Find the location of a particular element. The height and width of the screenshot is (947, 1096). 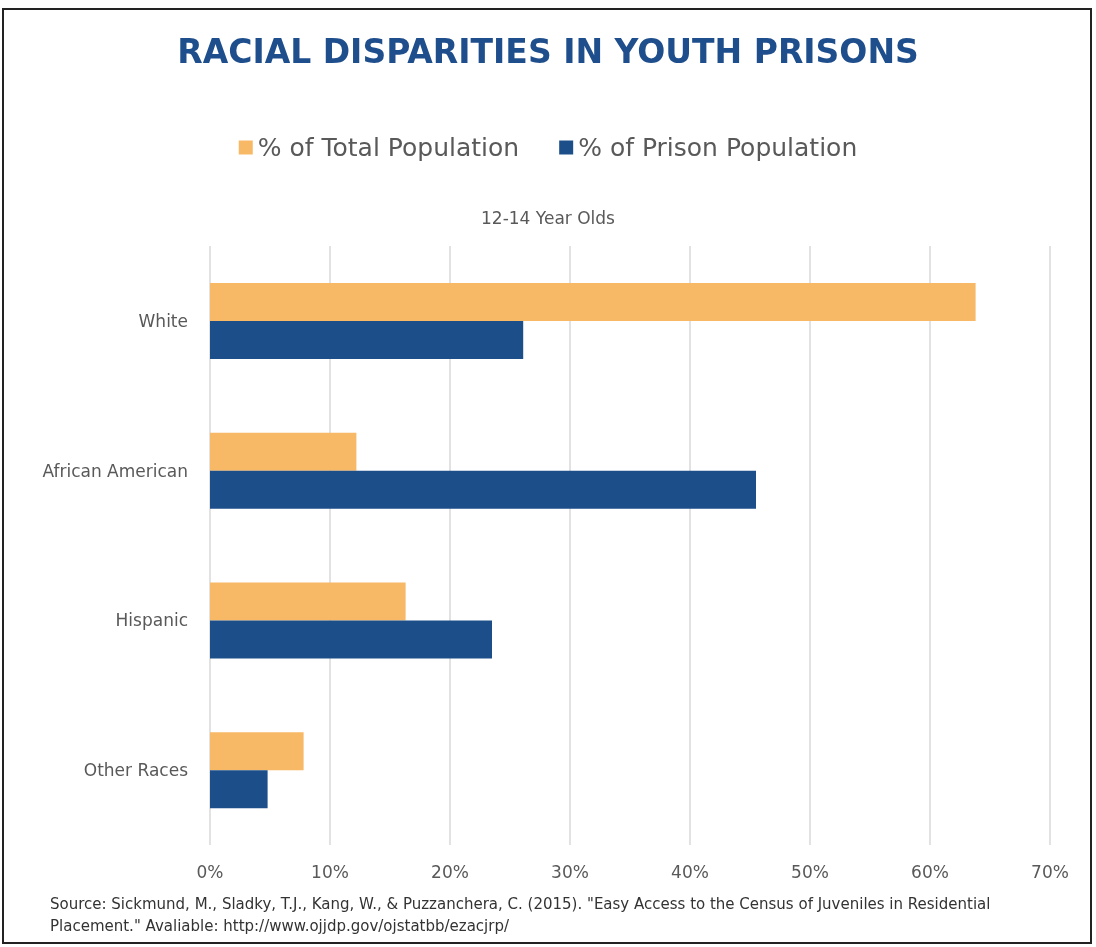

x-tick-label: 10% is located at coordinates (330, 871).